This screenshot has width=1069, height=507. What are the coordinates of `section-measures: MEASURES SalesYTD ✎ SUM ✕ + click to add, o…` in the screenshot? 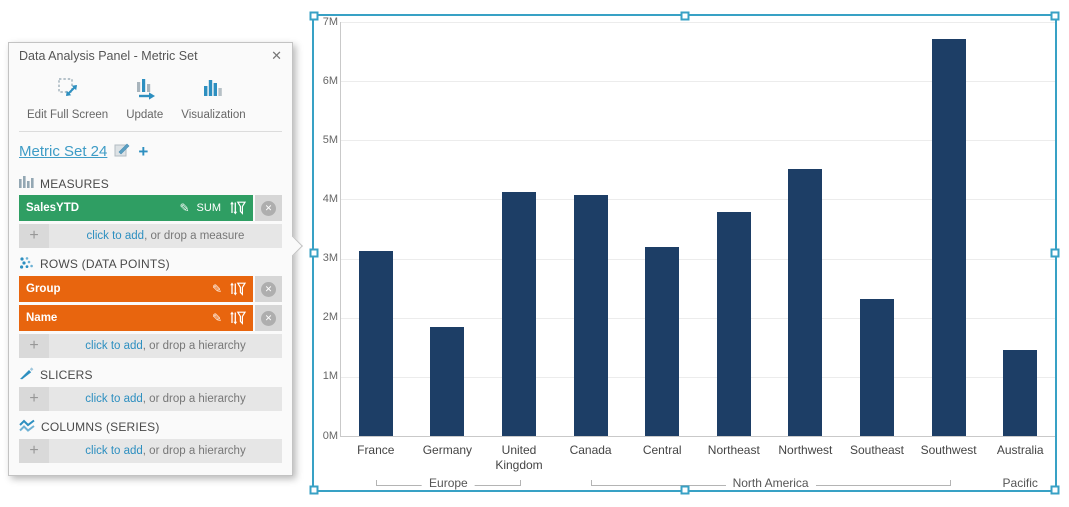 It's located at (150, 208).